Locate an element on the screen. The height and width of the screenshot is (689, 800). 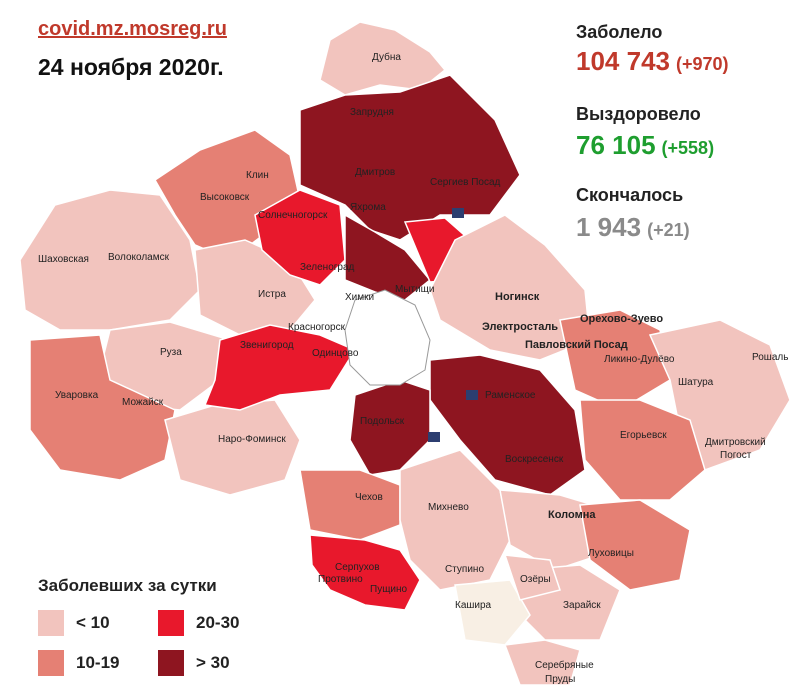
place-label: Серебряные is located at coordinates (564, 665).